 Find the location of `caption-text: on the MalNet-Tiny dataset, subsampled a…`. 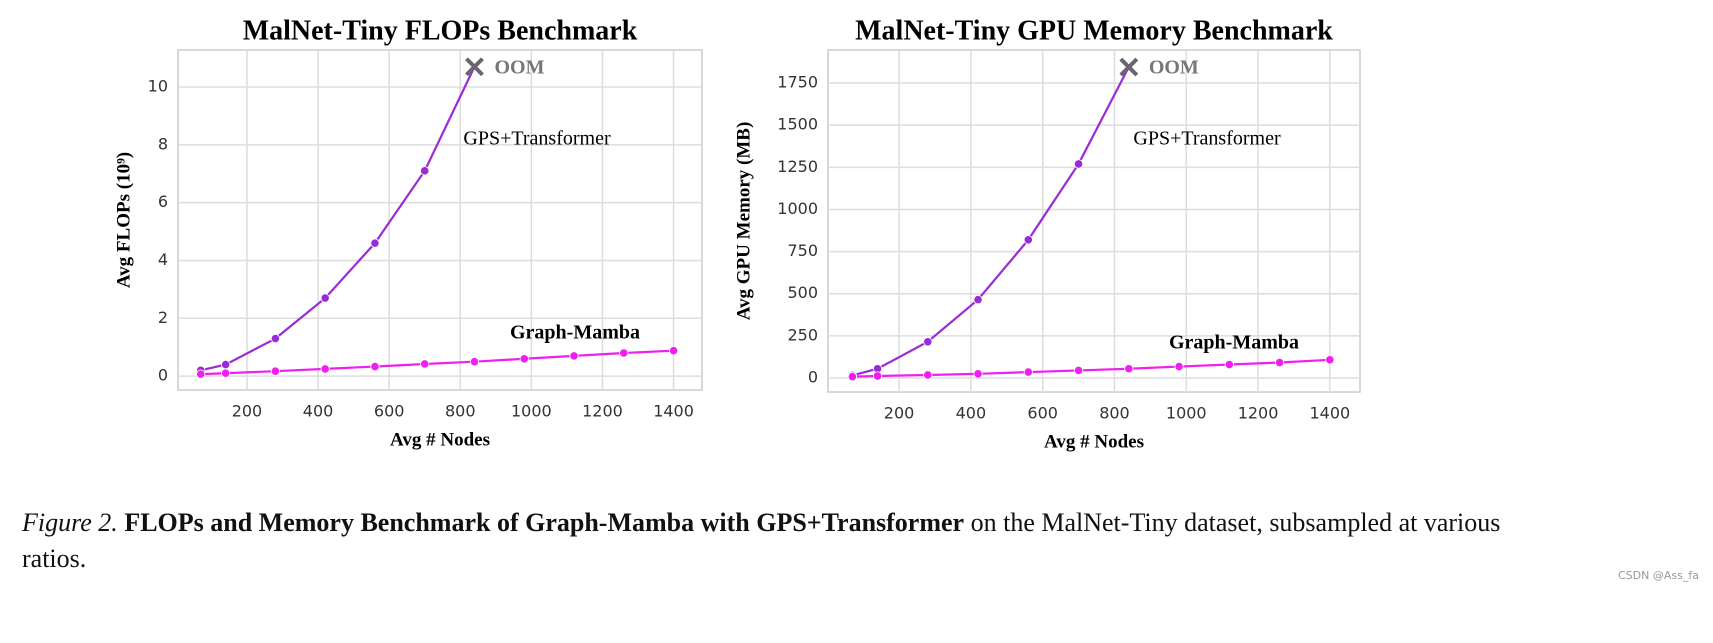

caption-text: on the MalNet-Tiny dataset, subsampled a… is located at coordinates (761, 540).